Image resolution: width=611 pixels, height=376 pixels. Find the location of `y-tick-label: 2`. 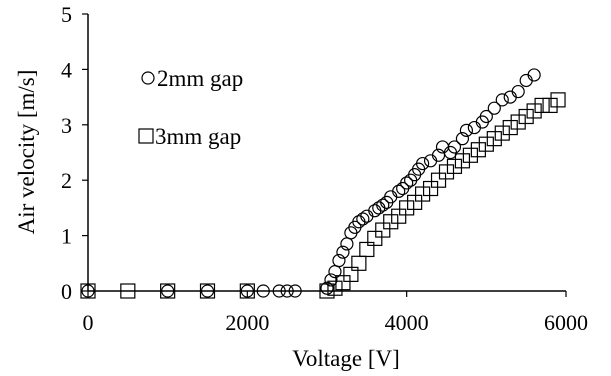

y-tick-label: 2 is located at coordinates (66, 180).